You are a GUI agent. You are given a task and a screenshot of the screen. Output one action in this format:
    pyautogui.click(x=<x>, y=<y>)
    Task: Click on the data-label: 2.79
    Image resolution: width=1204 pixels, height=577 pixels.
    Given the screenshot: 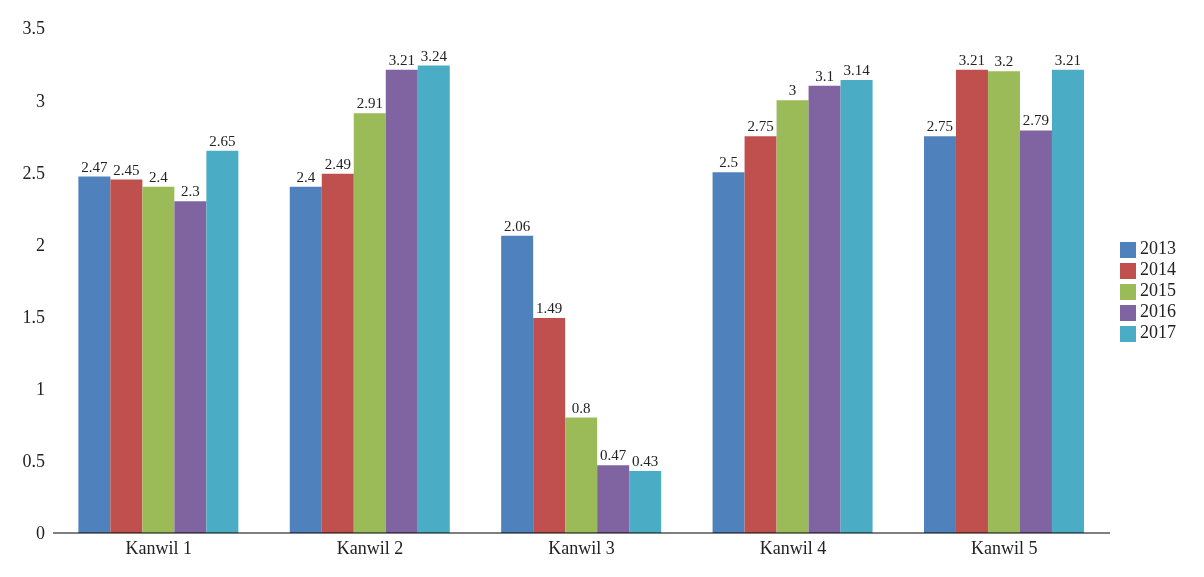 What is the action you would take?
    pyautogui.click(x=1036, y=120)
    